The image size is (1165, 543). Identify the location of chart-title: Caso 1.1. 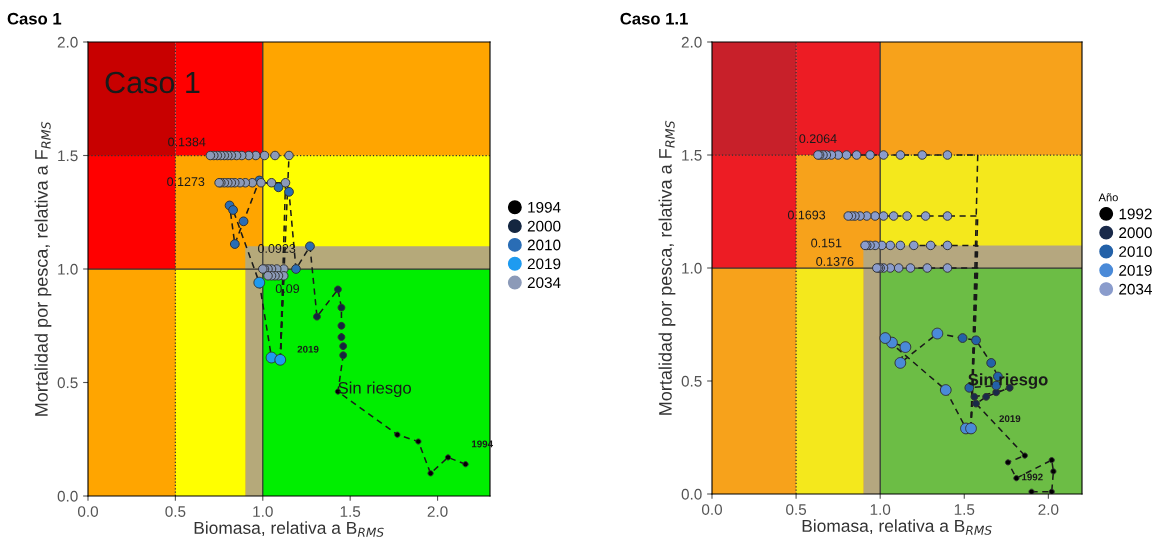
(654, 18).